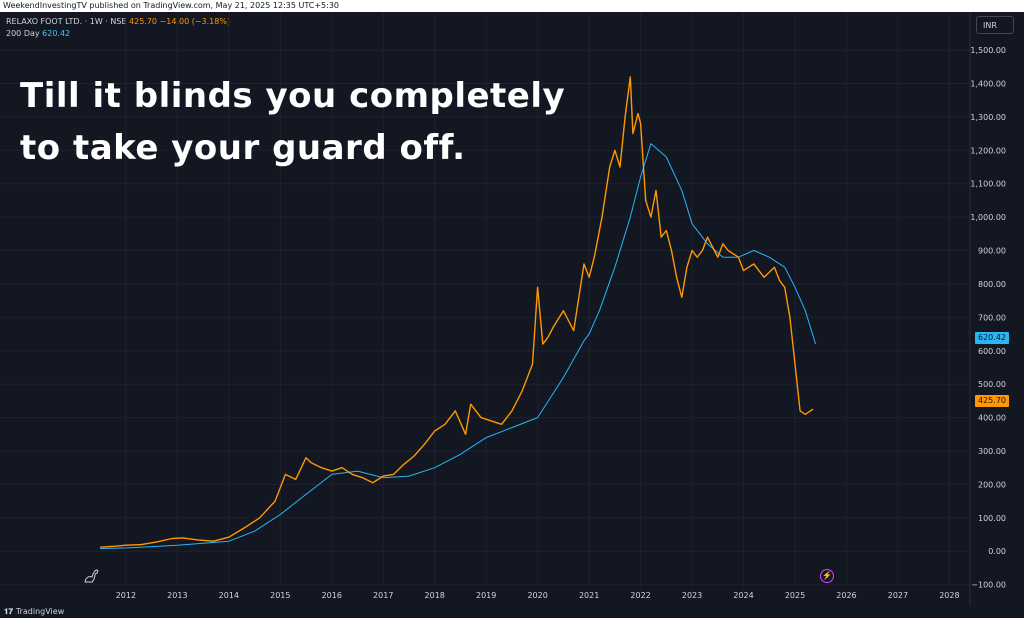 This screenshot has width=1024, height=618. Describe the element at coordinates (827, 576) in the screenshot. I see `lightning-icon: ⚡` at that location.